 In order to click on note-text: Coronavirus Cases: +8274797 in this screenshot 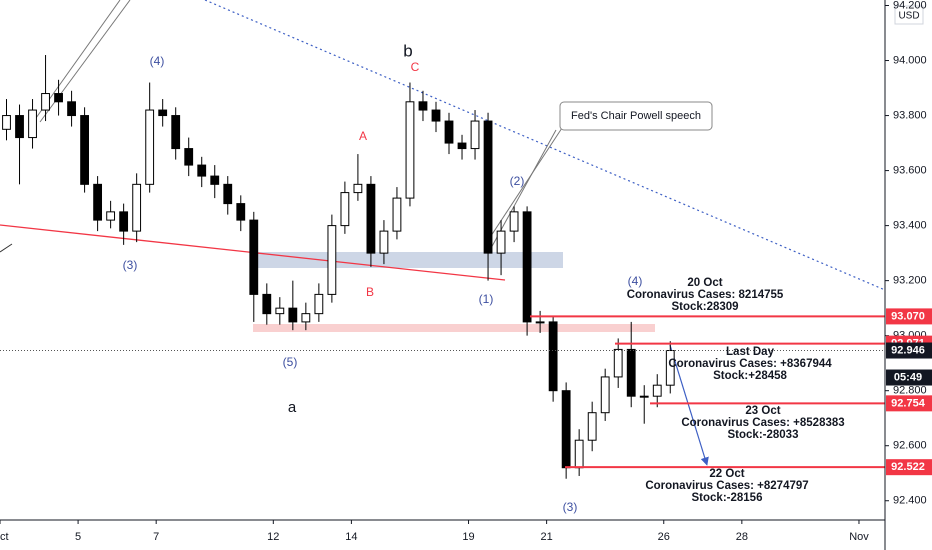, I will do `click(726, 486)`.